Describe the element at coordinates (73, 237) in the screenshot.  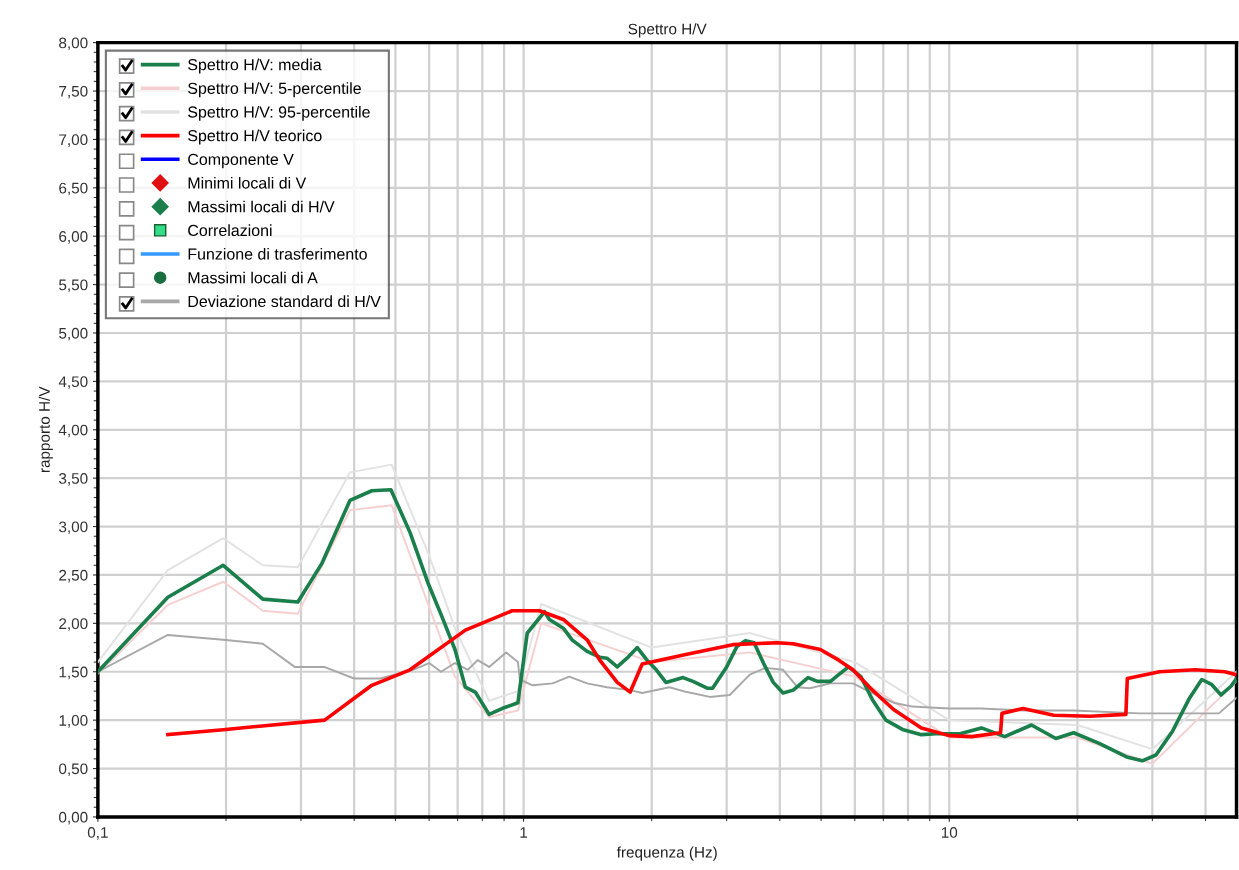
I see `y-tick-label: 6,00` at that location.